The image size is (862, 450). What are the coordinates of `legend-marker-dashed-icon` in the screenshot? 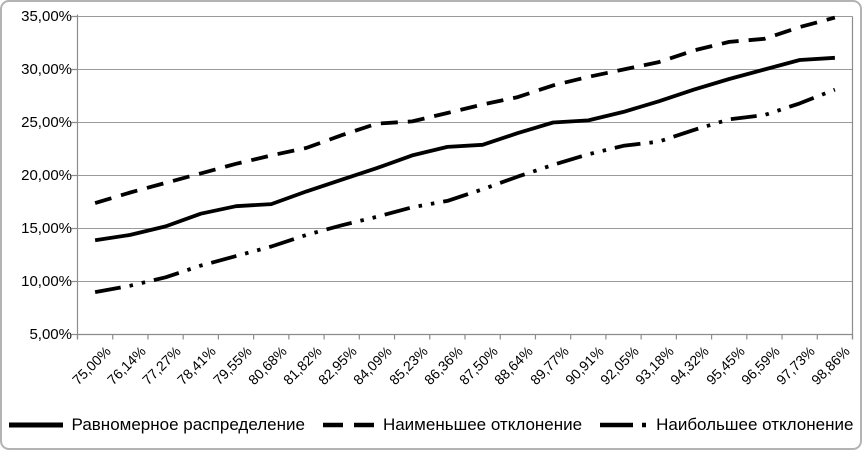 It's located at (348, 425).